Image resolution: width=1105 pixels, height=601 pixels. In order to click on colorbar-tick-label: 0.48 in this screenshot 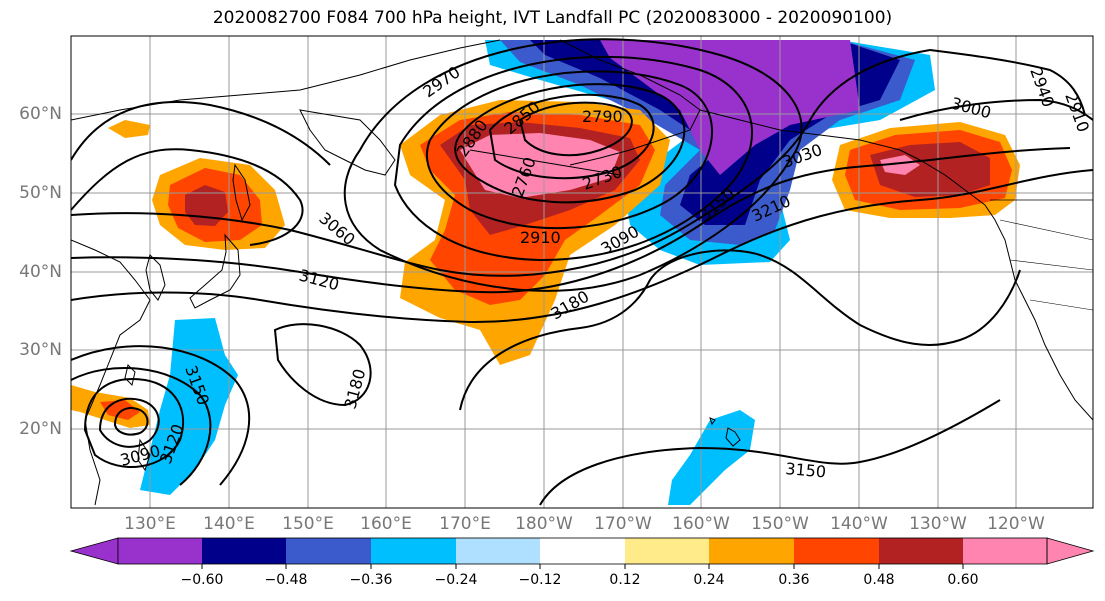, I will do `click(879, 580)`.